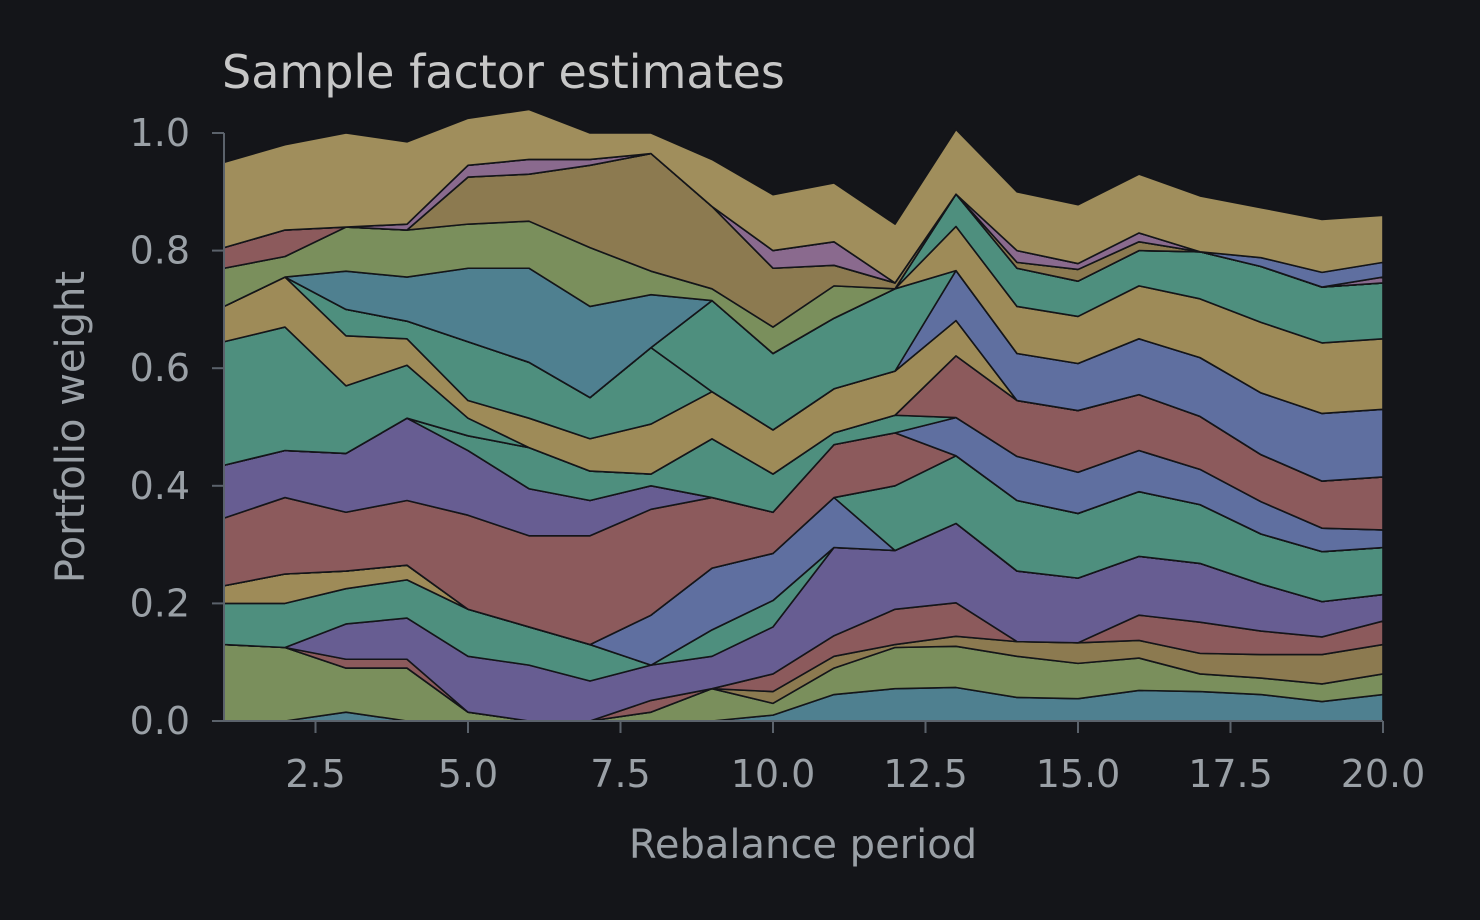 This screenshot has height=920, width=1480. Describe the element at coordinates (773, 774) in the screenshot. I see `x-tick-label: 10.0` at that location.